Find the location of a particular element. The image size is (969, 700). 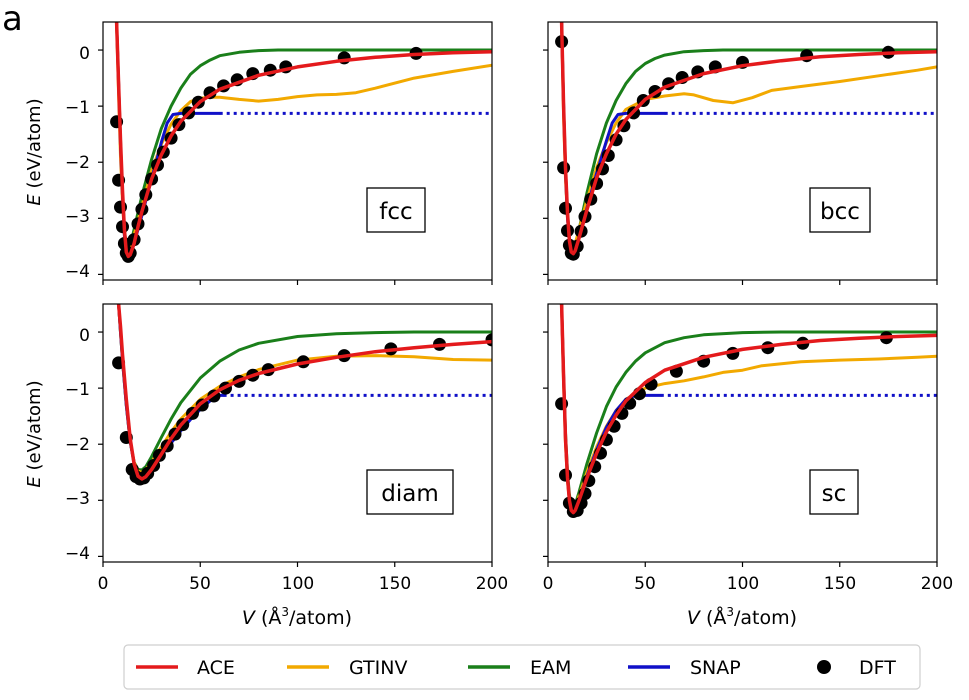

series-line-eam-sc is located at coordinates (748, 406).